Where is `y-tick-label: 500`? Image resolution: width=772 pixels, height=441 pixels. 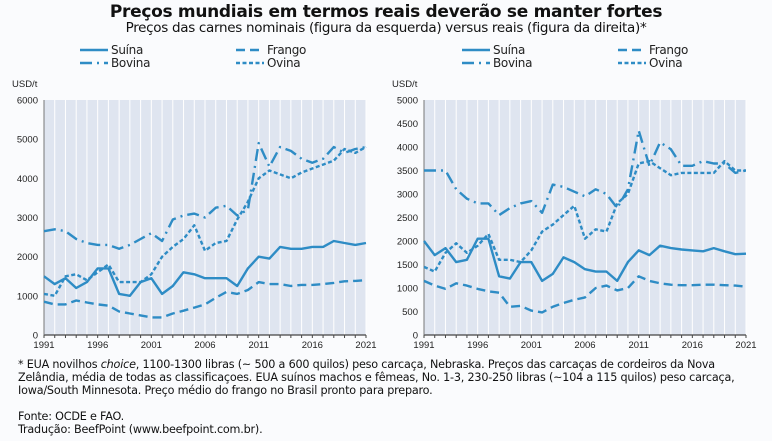 y-tick-label: 500 is located at coordinates (410, 312).